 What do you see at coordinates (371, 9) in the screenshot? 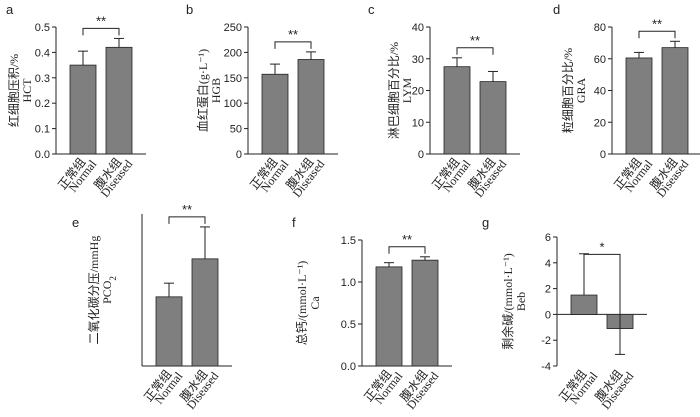
I see `panel-letter: c` at bounding box center [371, 9].